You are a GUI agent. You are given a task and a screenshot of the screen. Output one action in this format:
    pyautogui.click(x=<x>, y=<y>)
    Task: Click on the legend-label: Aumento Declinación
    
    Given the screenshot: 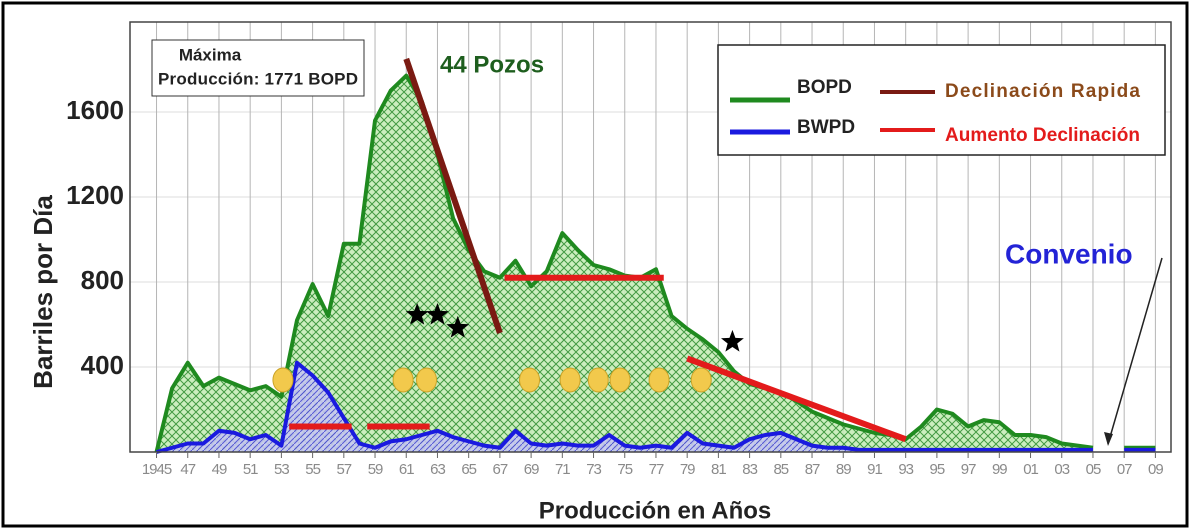 What is the action you would take?
    pyautogui.click(x=1042, y=135)
    